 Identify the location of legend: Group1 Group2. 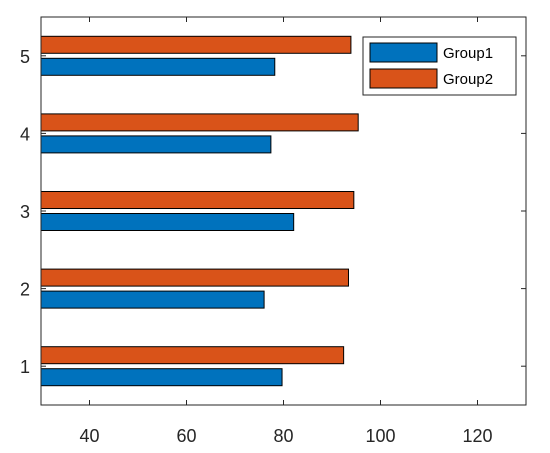
(439, 66).